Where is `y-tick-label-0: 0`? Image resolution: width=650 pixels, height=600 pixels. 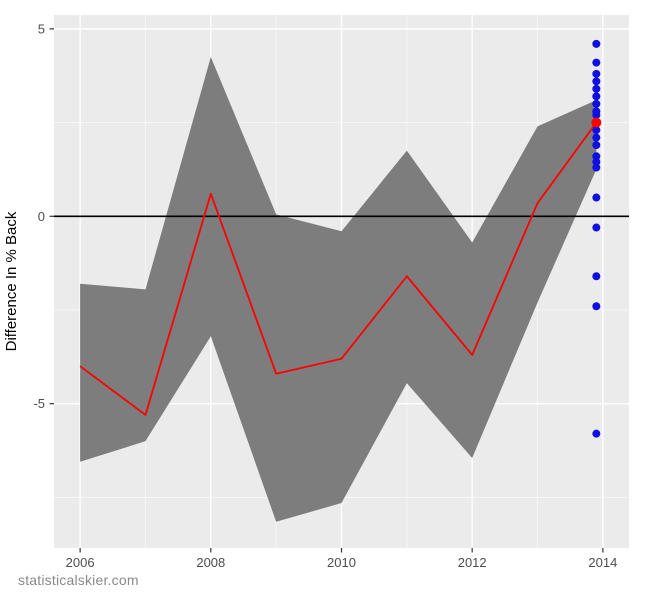 y-tick-label-0: 0 is located at coordinates (41, 216).